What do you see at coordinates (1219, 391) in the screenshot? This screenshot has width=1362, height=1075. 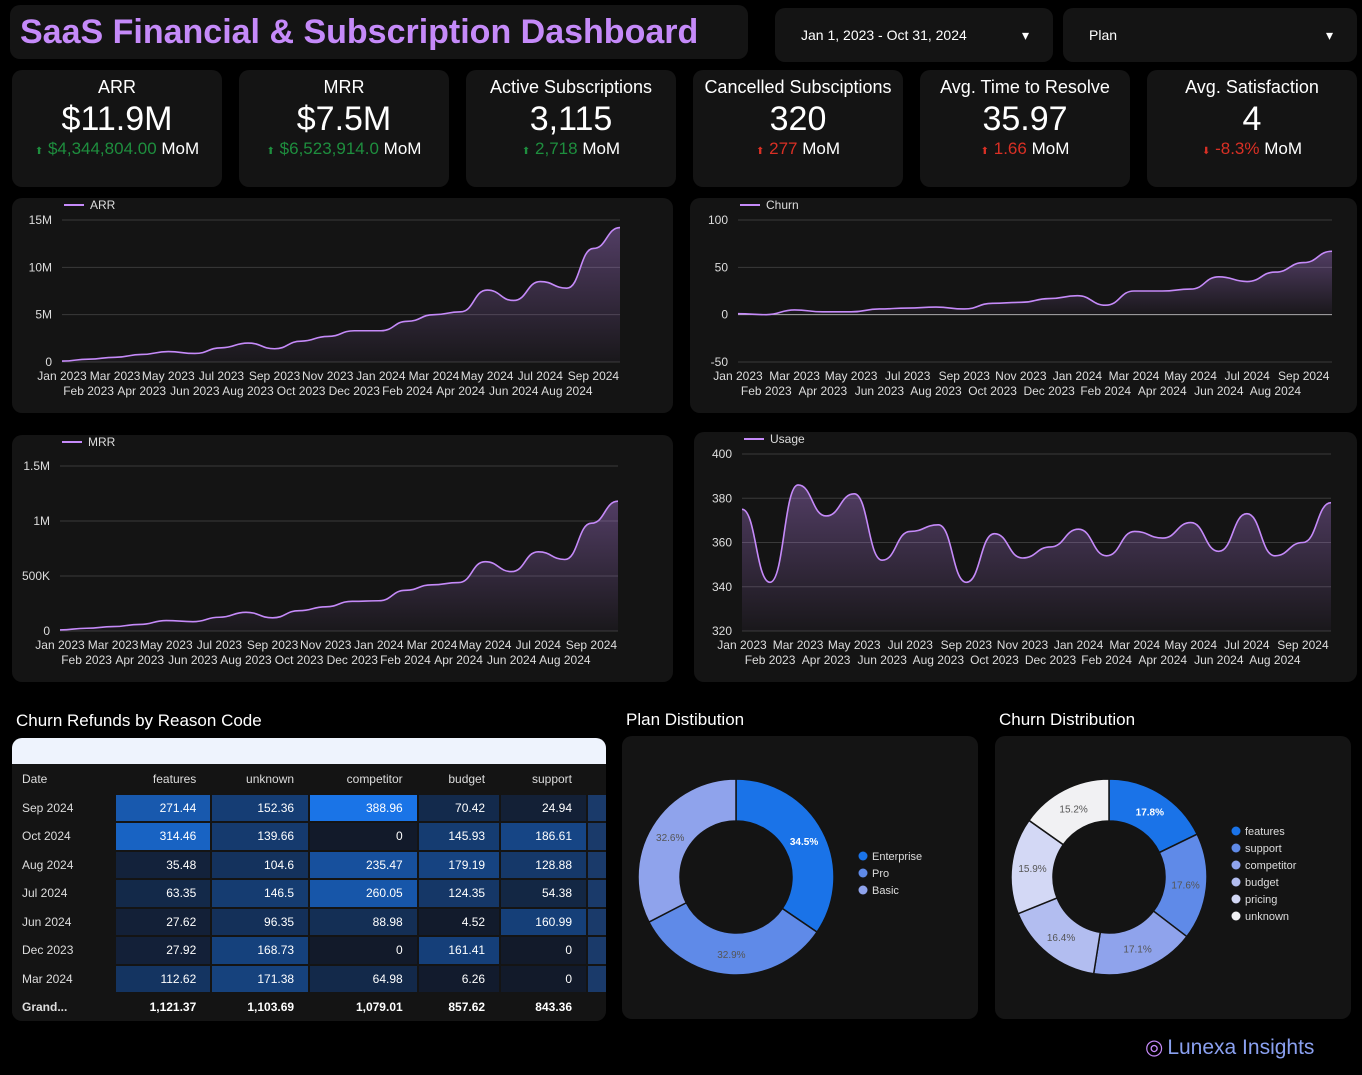 I see `x-tick-label: Jun 2024` at bounding box center [1219, 391].